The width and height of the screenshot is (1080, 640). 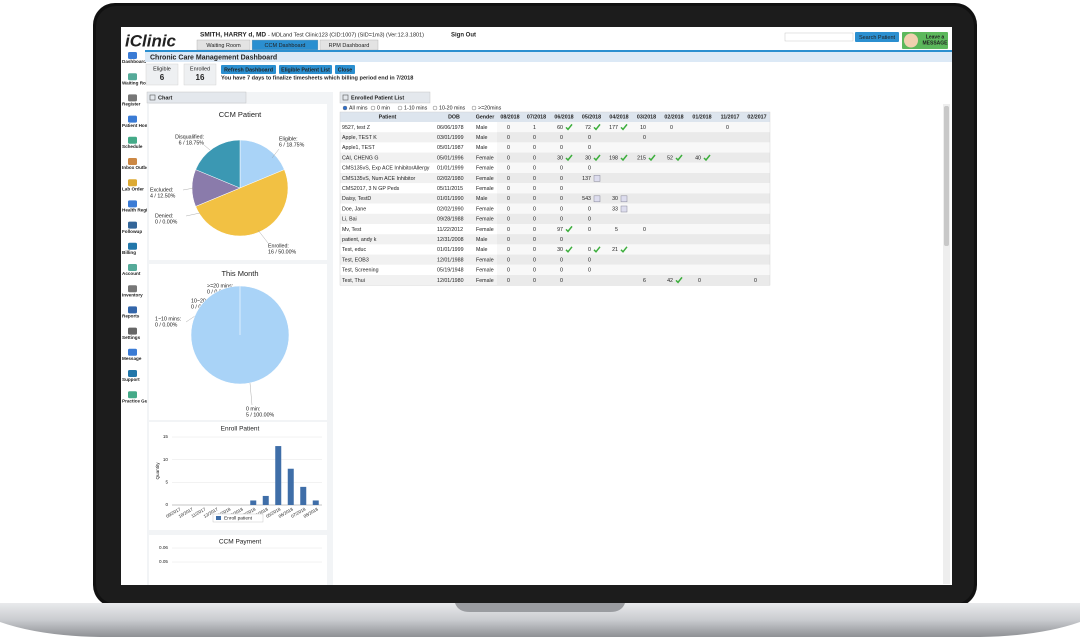 I want to click on minutes: 543, so click(x=586, y=199).